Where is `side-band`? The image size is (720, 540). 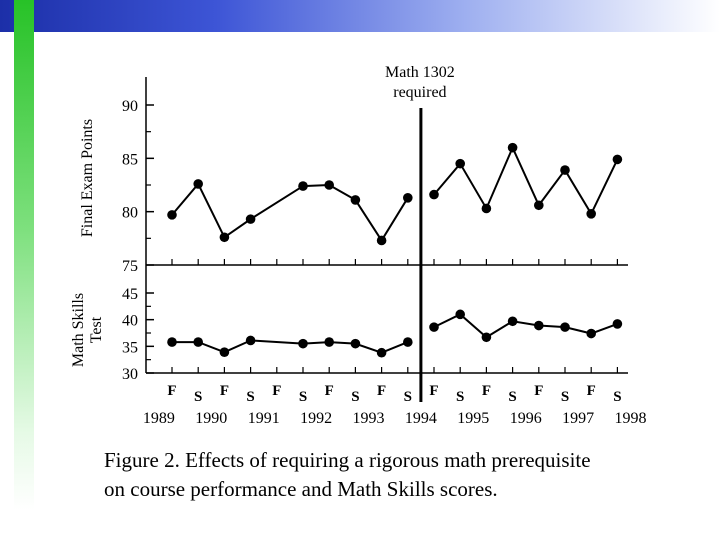 side-band is located at coordinates (24, 255).